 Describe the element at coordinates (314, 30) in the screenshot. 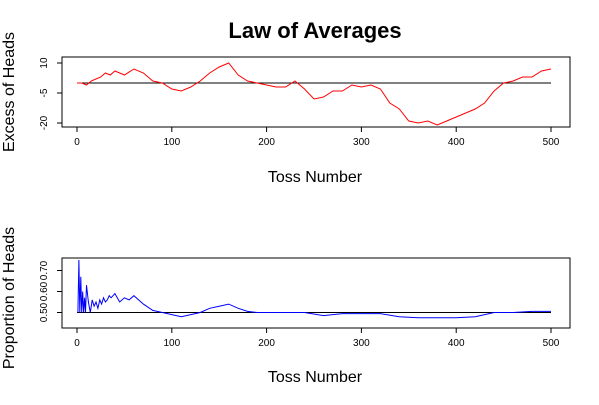

I see `chart-title: Law of Averages` at that location.